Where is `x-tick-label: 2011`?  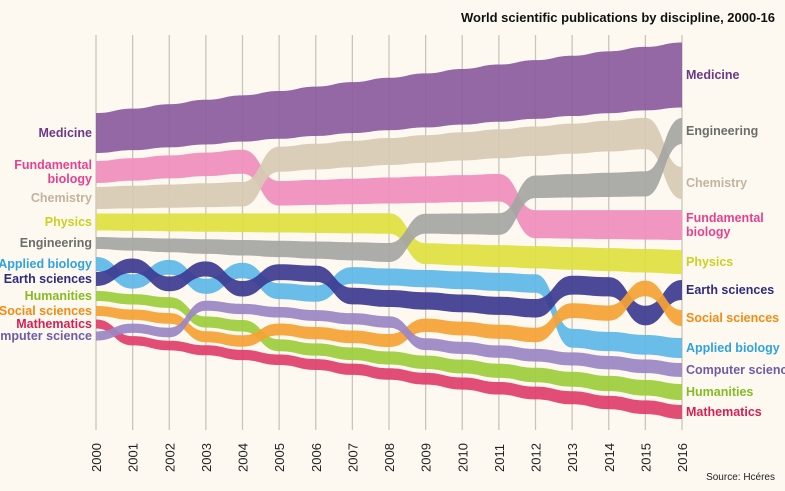 x-tick-label: 2011 is located at coordinates (499, 458).